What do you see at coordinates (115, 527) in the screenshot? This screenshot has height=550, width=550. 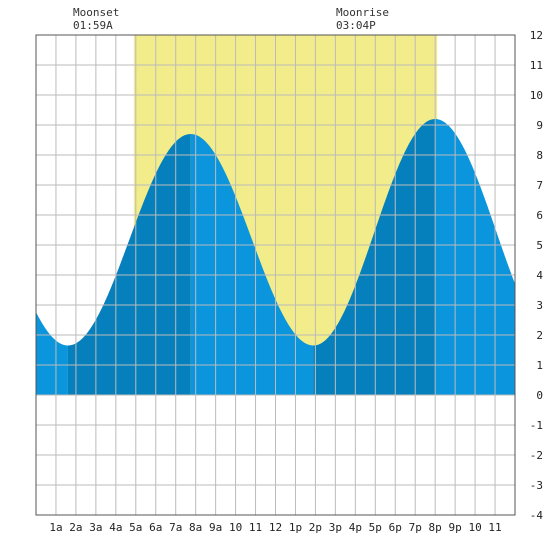 I see `x-tick-label: 4a` at bounding box center [115, 527].